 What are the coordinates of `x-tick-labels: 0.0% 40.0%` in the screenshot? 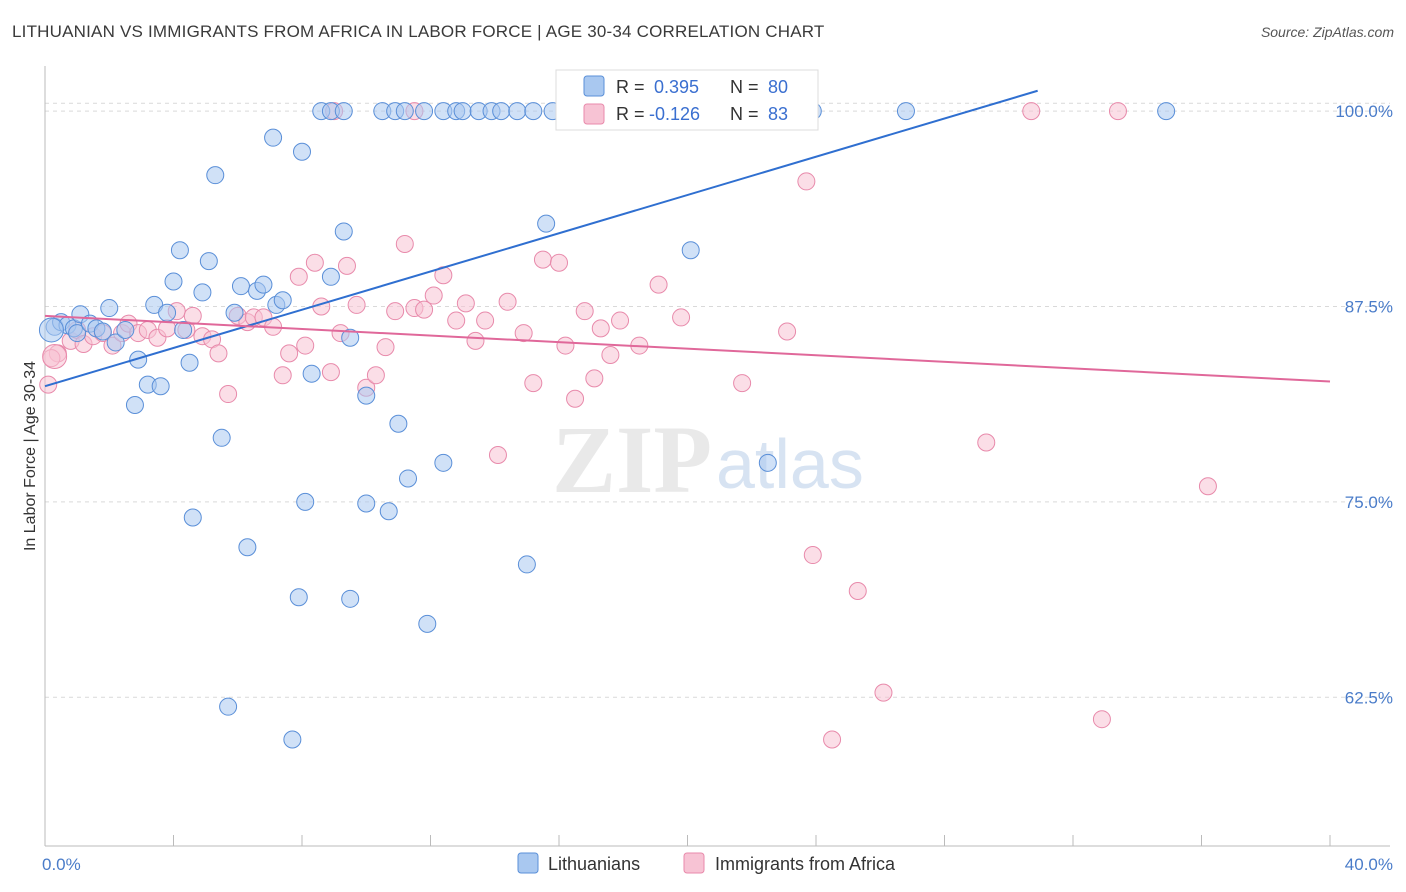 It's located at (717, 864).